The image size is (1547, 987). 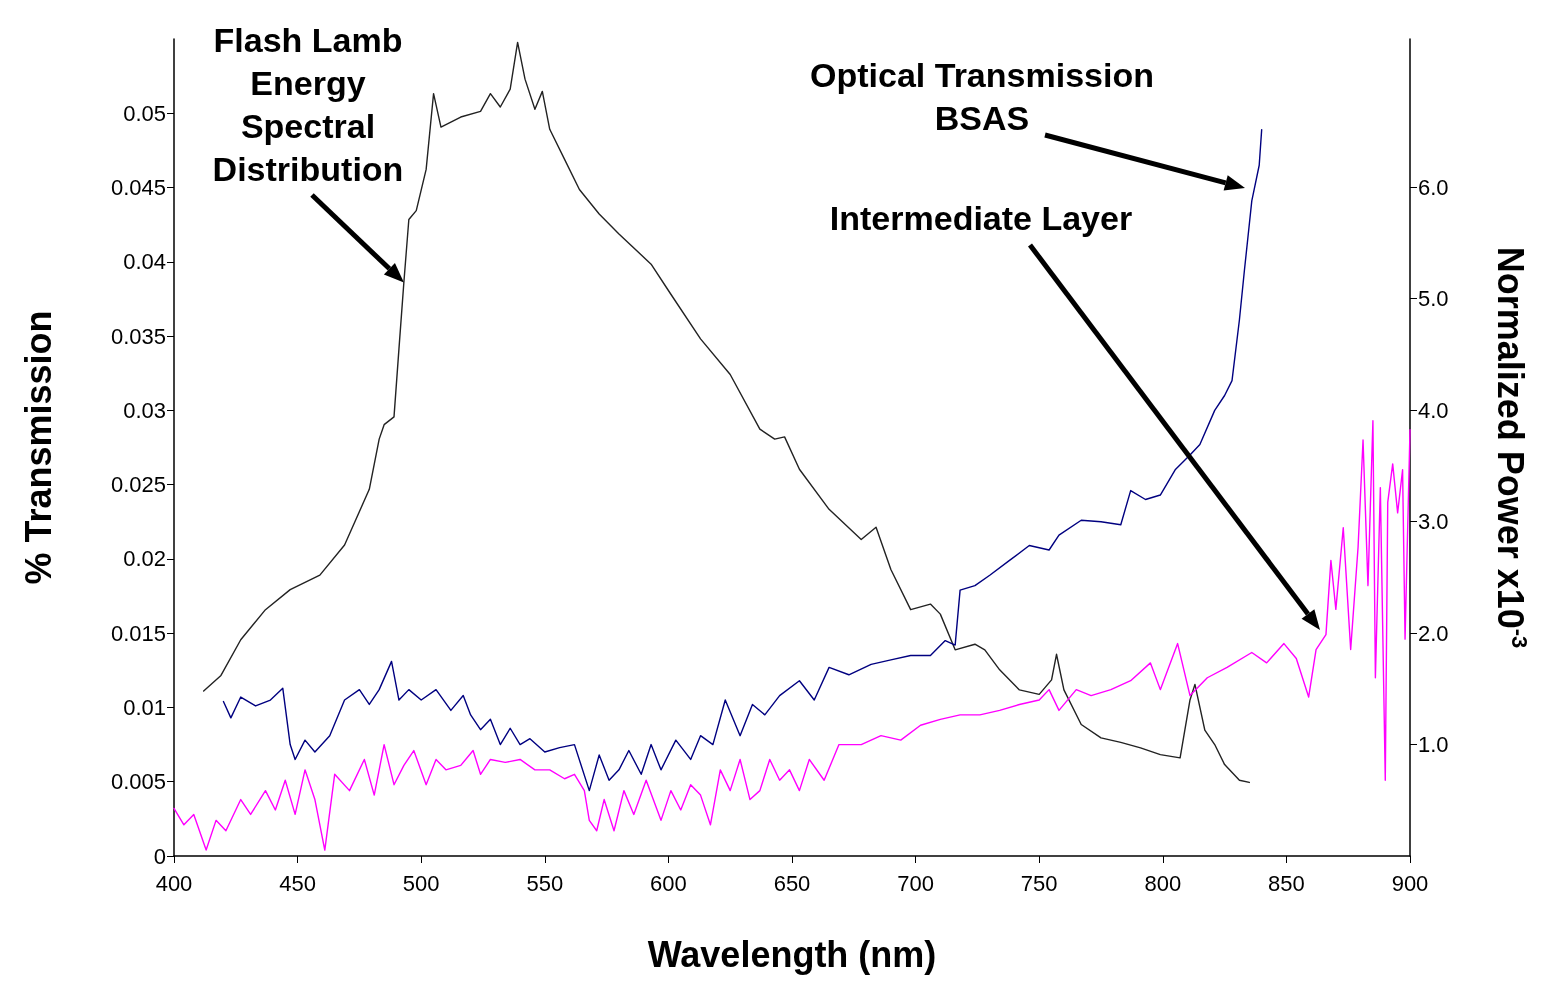 I want to click on x-tick-label: 400, so click(x=174, y=883).